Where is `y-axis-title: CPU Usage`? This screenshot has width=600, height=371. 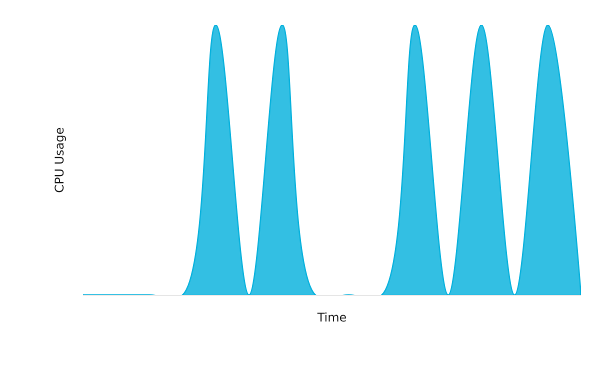 y-axis-title: CPU Usage is located at coordinates (59, 160).